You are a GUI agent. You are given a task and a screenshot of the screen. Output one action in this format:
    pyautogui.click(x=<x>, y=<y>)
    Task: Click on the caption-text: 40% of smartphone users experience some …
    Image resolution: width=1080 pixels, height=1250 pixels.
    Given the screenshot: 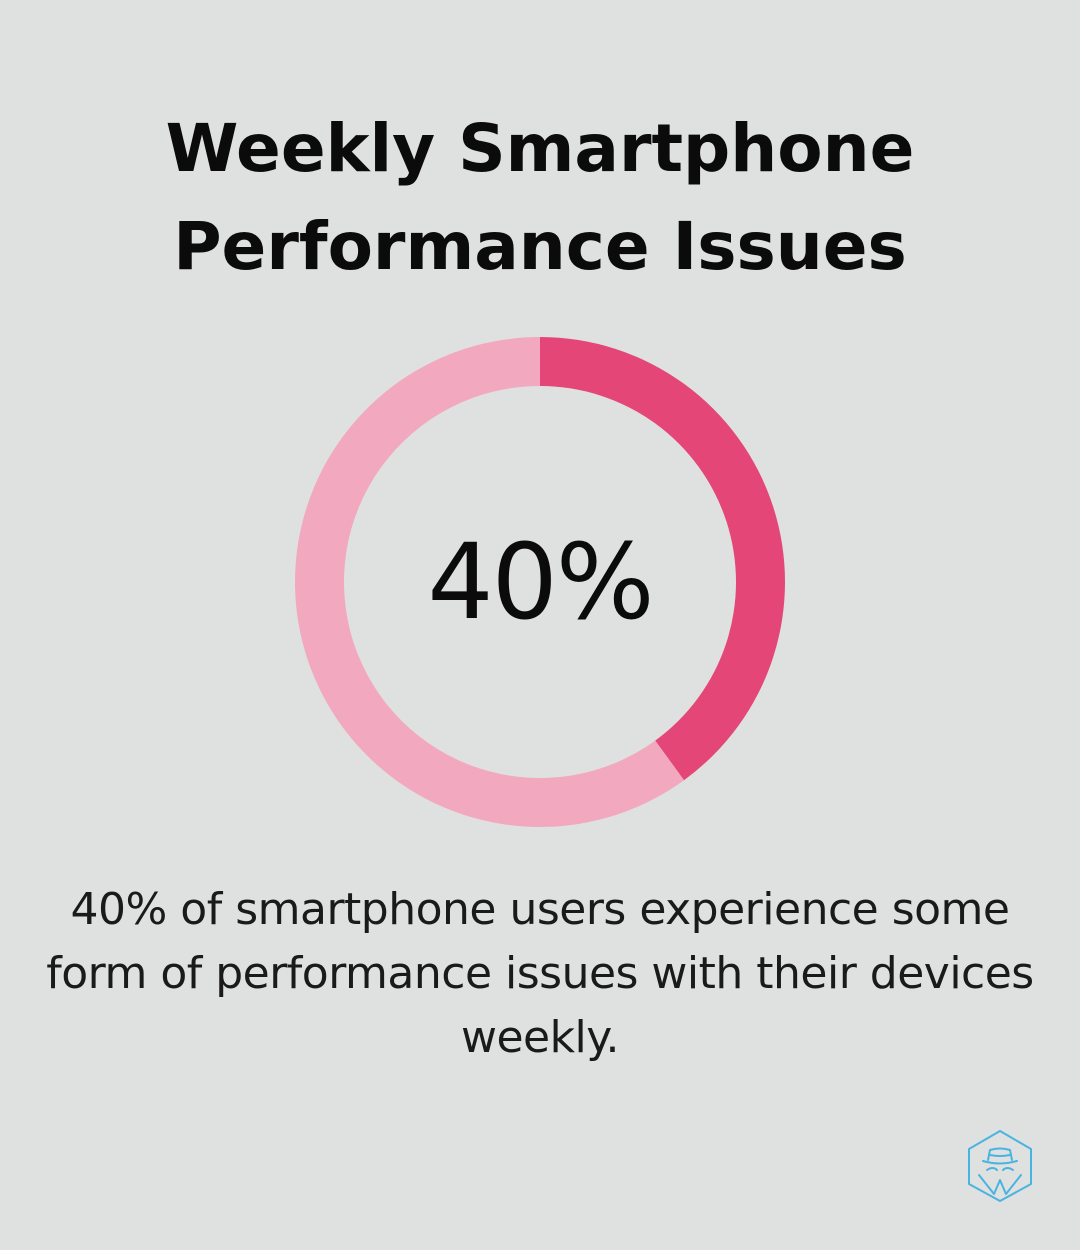 What is the action you would take?
    pyautogui.click(x=540, y=973)
    